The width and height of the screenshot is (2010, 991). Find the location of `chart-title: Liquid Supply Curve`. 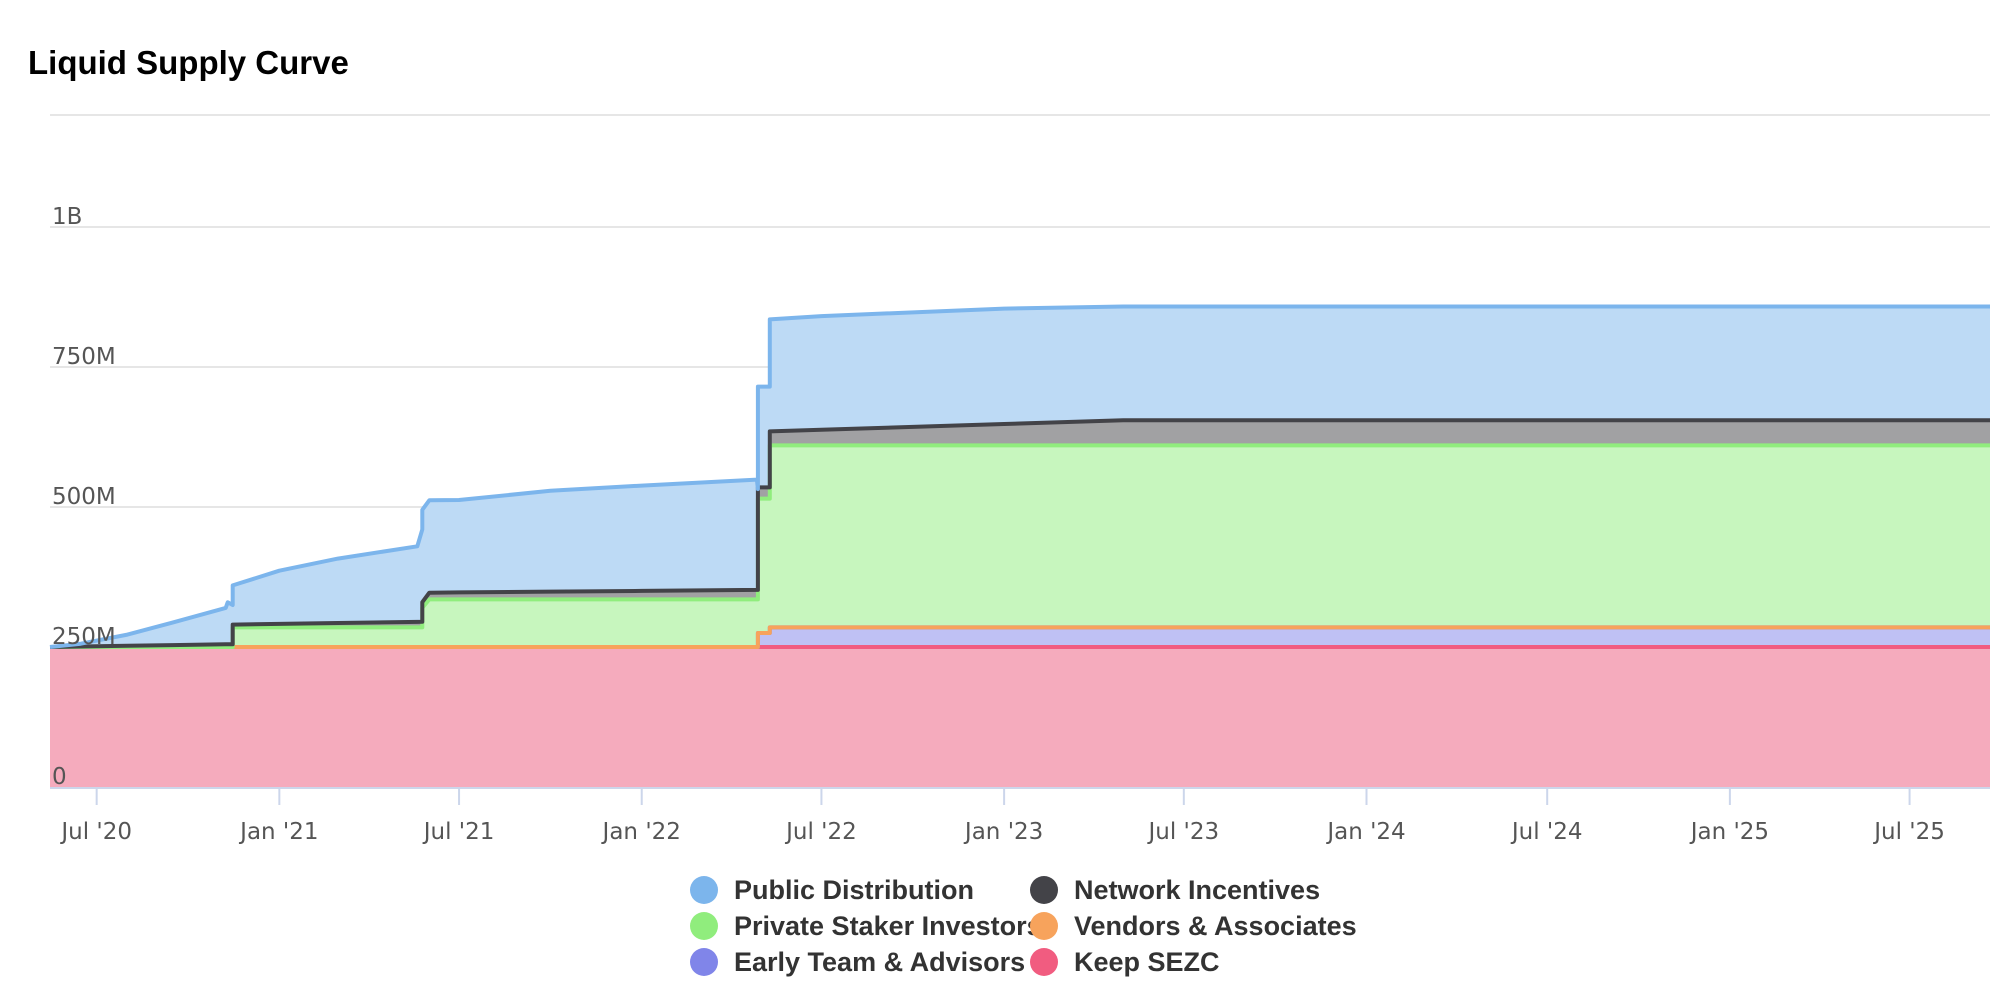

chart-title: Liquid Supply Curve is located at coordinates (188, 62).